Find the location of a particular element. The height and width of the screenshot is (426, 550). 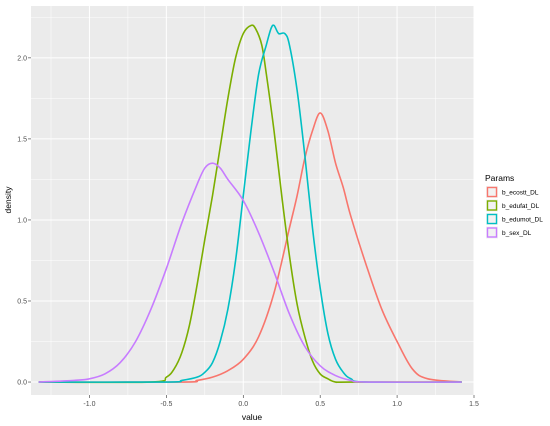

legend-label: b_edufat_DL is located at coordinates (521, 206).